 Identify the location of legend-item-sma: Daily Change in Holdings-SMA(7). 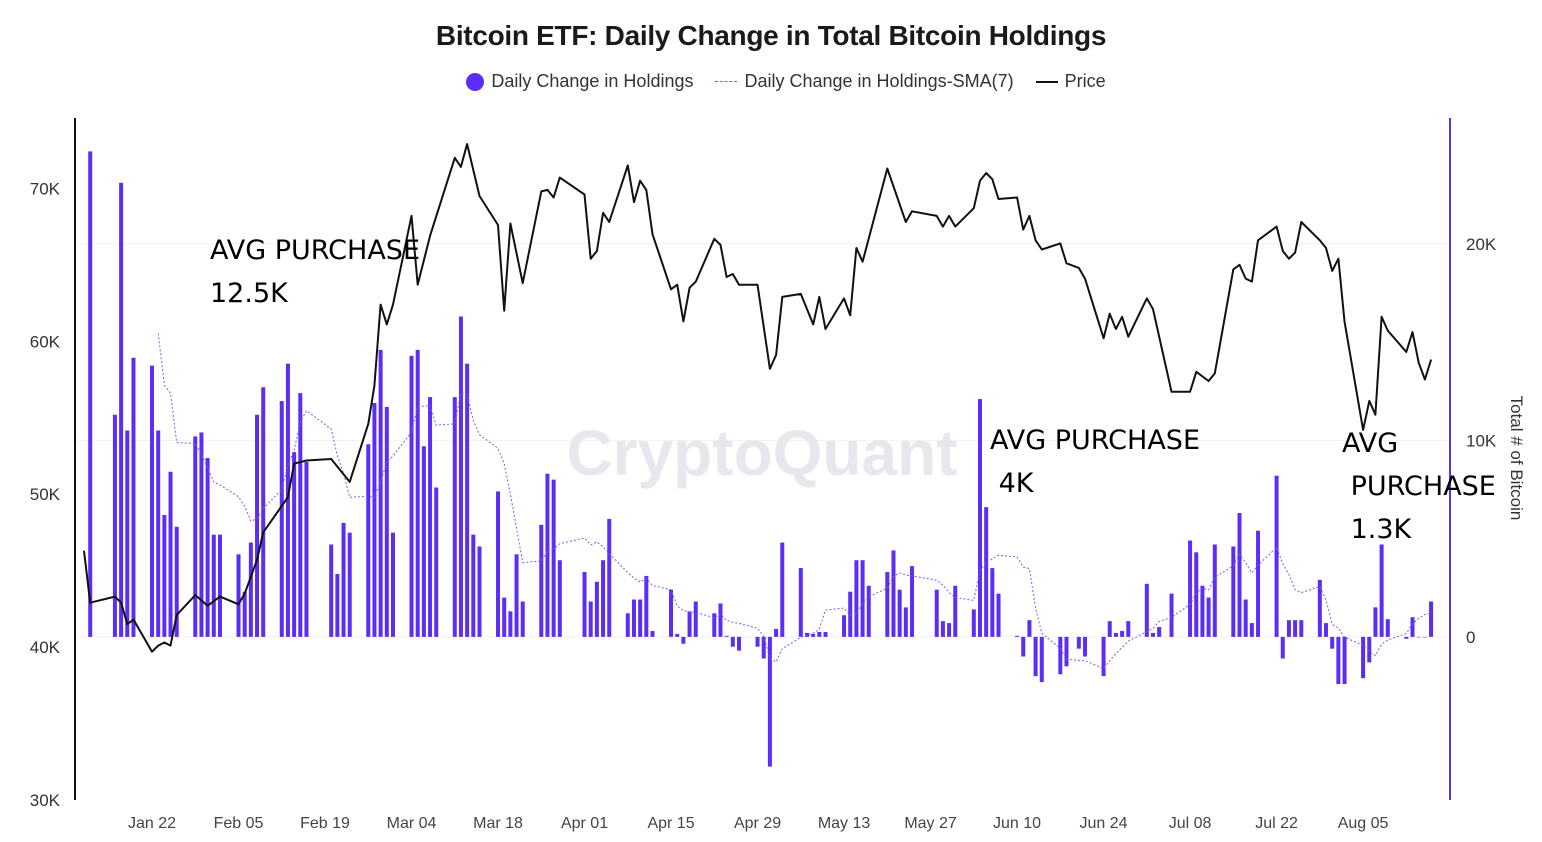
(864, 81).